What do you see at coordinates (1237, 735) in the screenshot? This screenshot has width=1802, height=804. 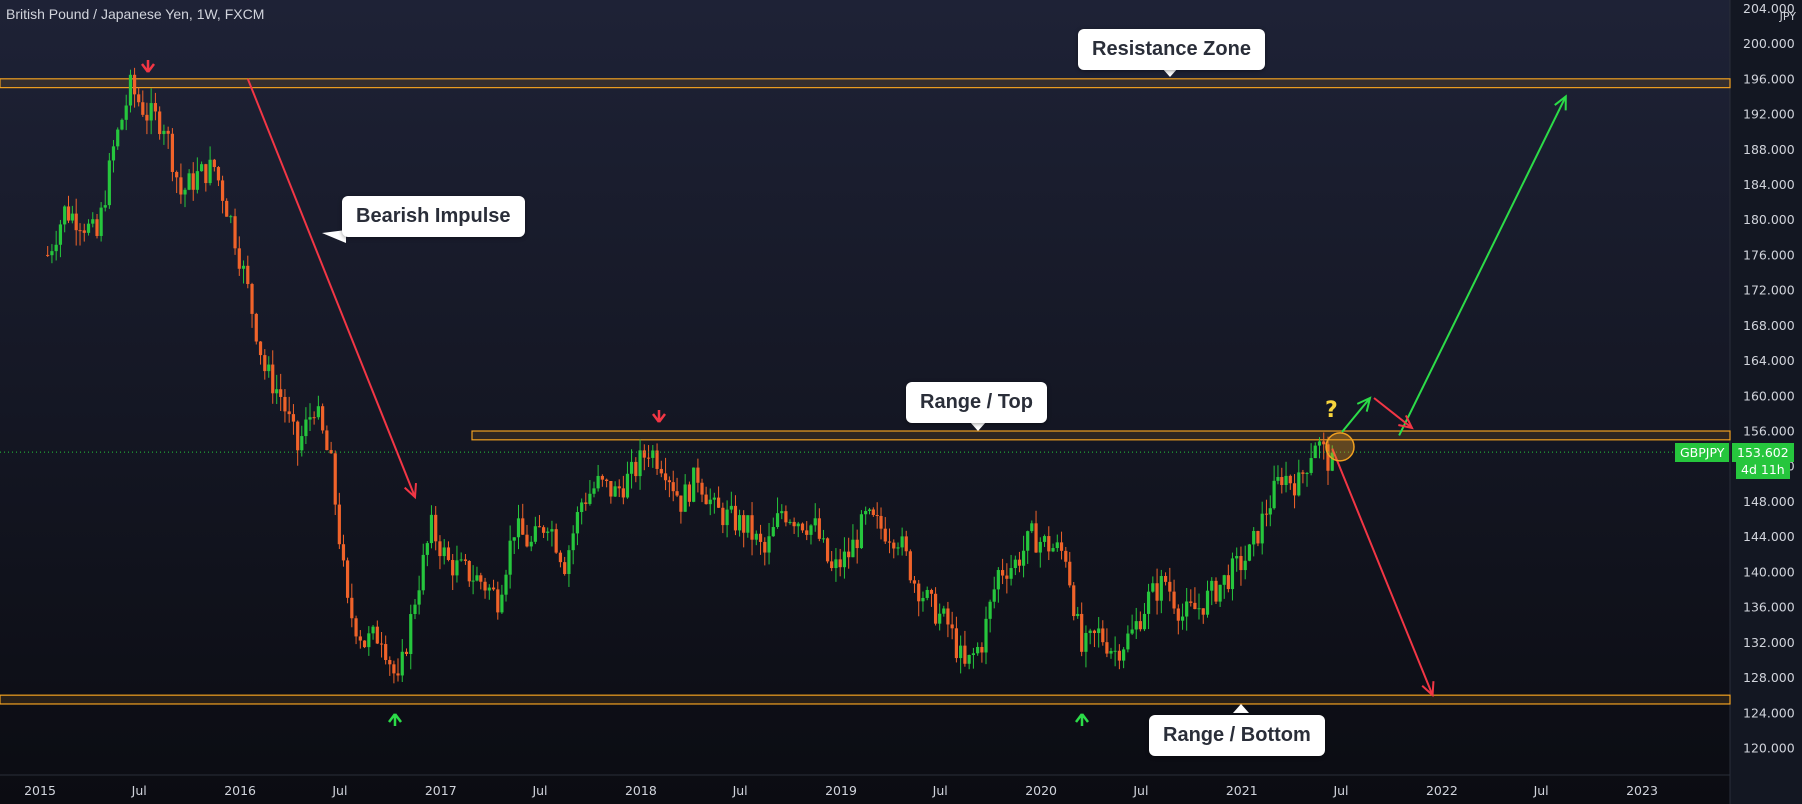 I see `range-bottom-callout: Range / Bottom` at bounding box center [1237, 735].